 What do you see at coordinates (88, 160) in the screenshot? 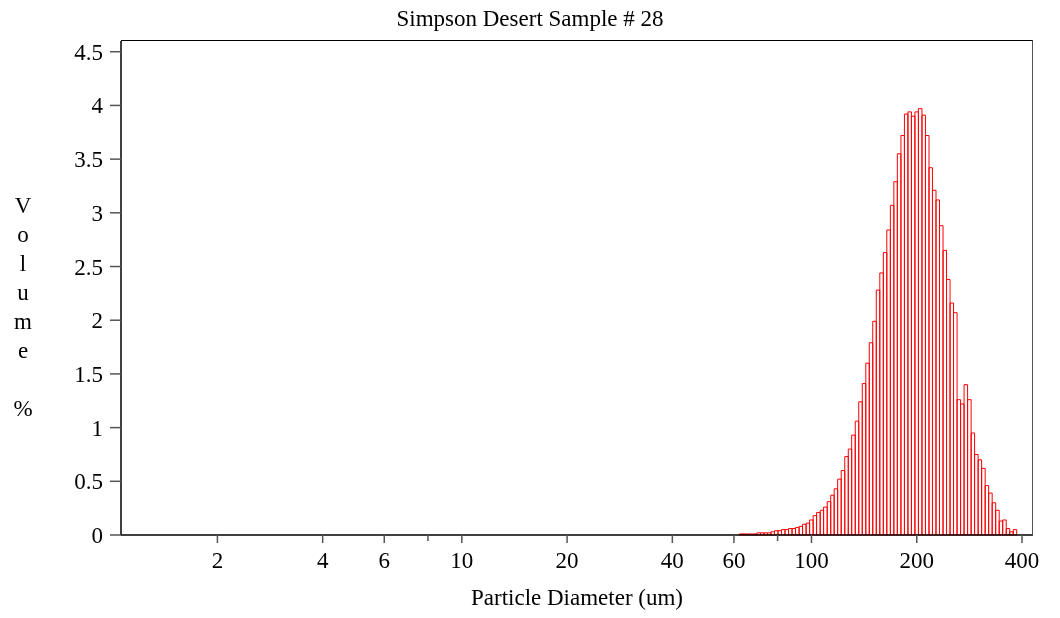
I see `y-tick-label: 3.5` at bounding box center [88, 160].